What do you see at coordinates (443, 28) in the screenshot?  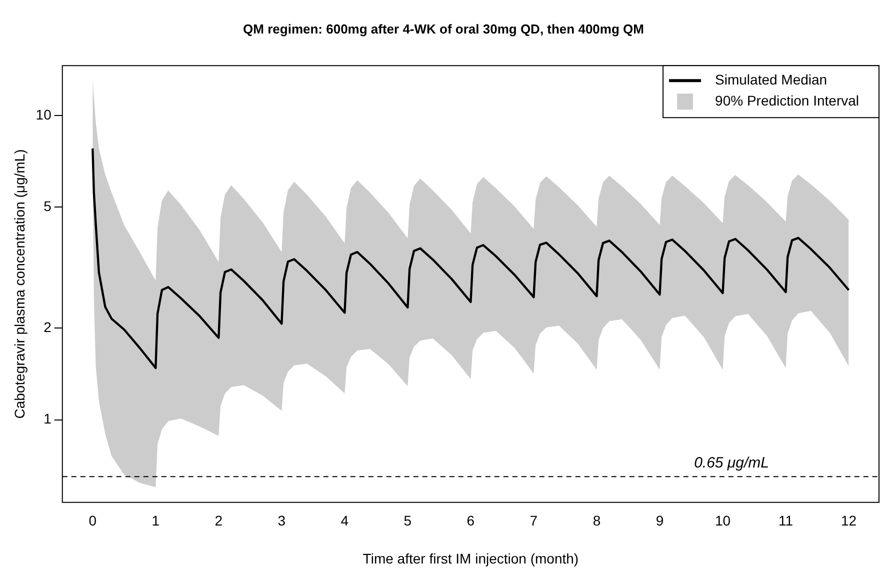 I see `chart-title: QM regimen: 600mg after 4-WK of oral 30mg QD, then 400mg QM` at bounding box center [443, 28].